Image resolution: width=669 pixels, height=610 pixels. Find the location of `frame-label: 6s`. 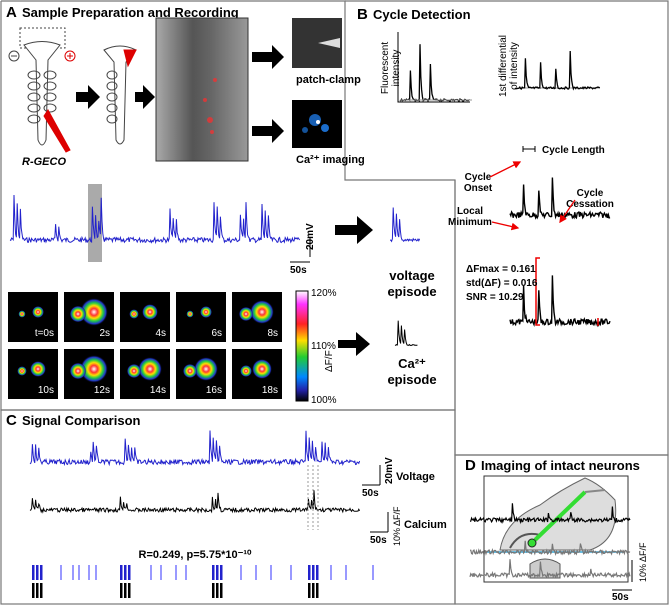

frame-label: 6s is located at coordinates (216, 333).